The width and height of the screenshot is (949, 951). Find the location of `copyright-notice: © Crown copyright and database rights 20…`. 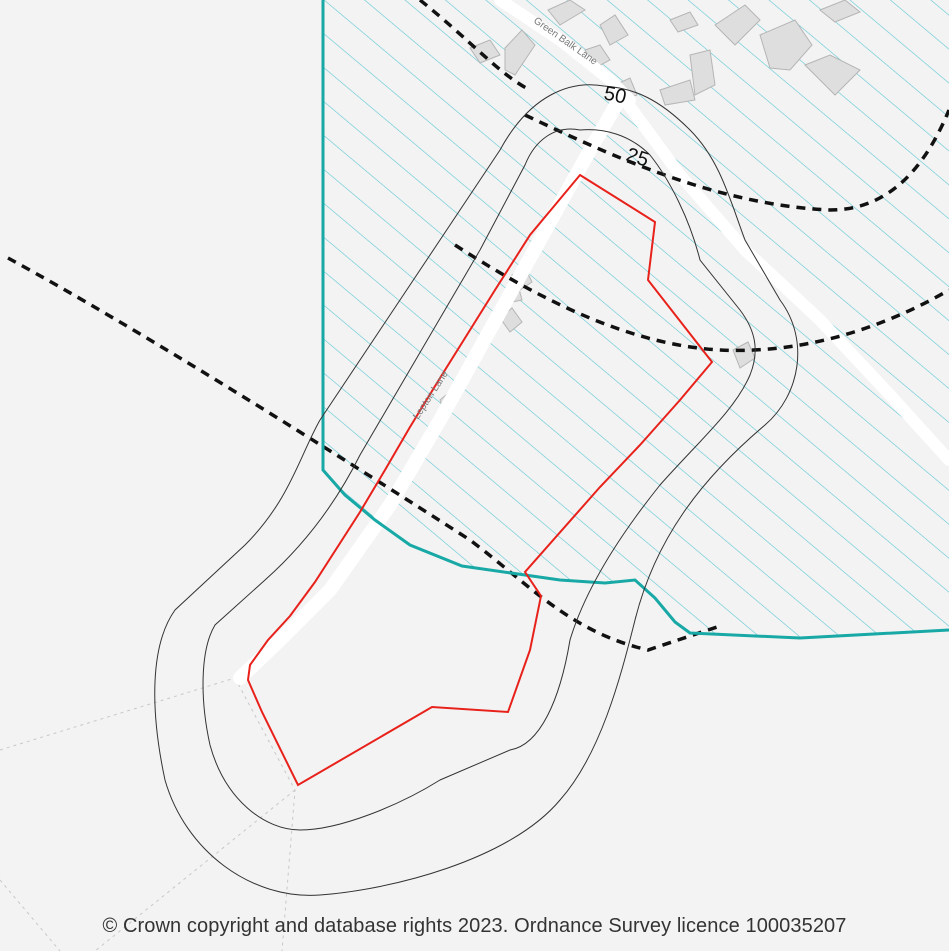

copyright-notice: © Crown copyright and database rights 20… is located at coordinates (474, 926).